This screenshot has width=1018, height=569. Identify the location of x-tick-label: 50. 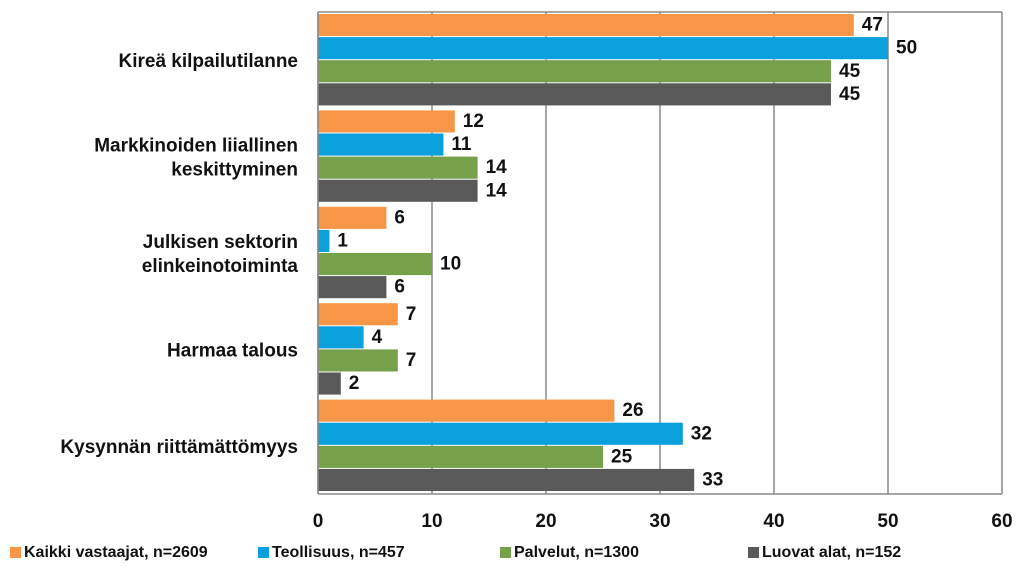
(887, 521).